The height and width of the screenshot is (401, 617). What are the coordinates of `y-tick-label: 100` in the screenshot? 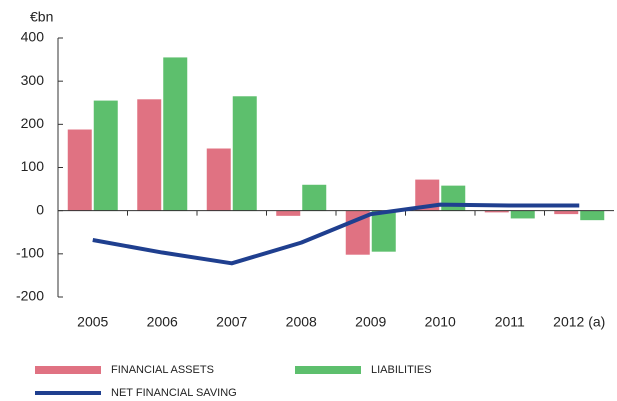 It's located at (33, 166).